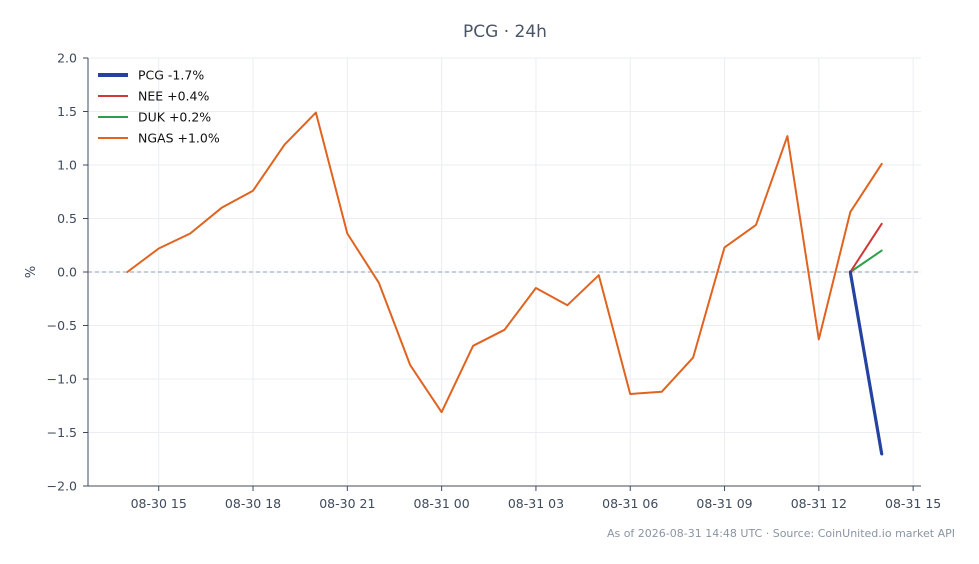  Describe the element at coordinates (171, 75) in the screenshot. I see `legend-label: PCG -1.7%` at that location.